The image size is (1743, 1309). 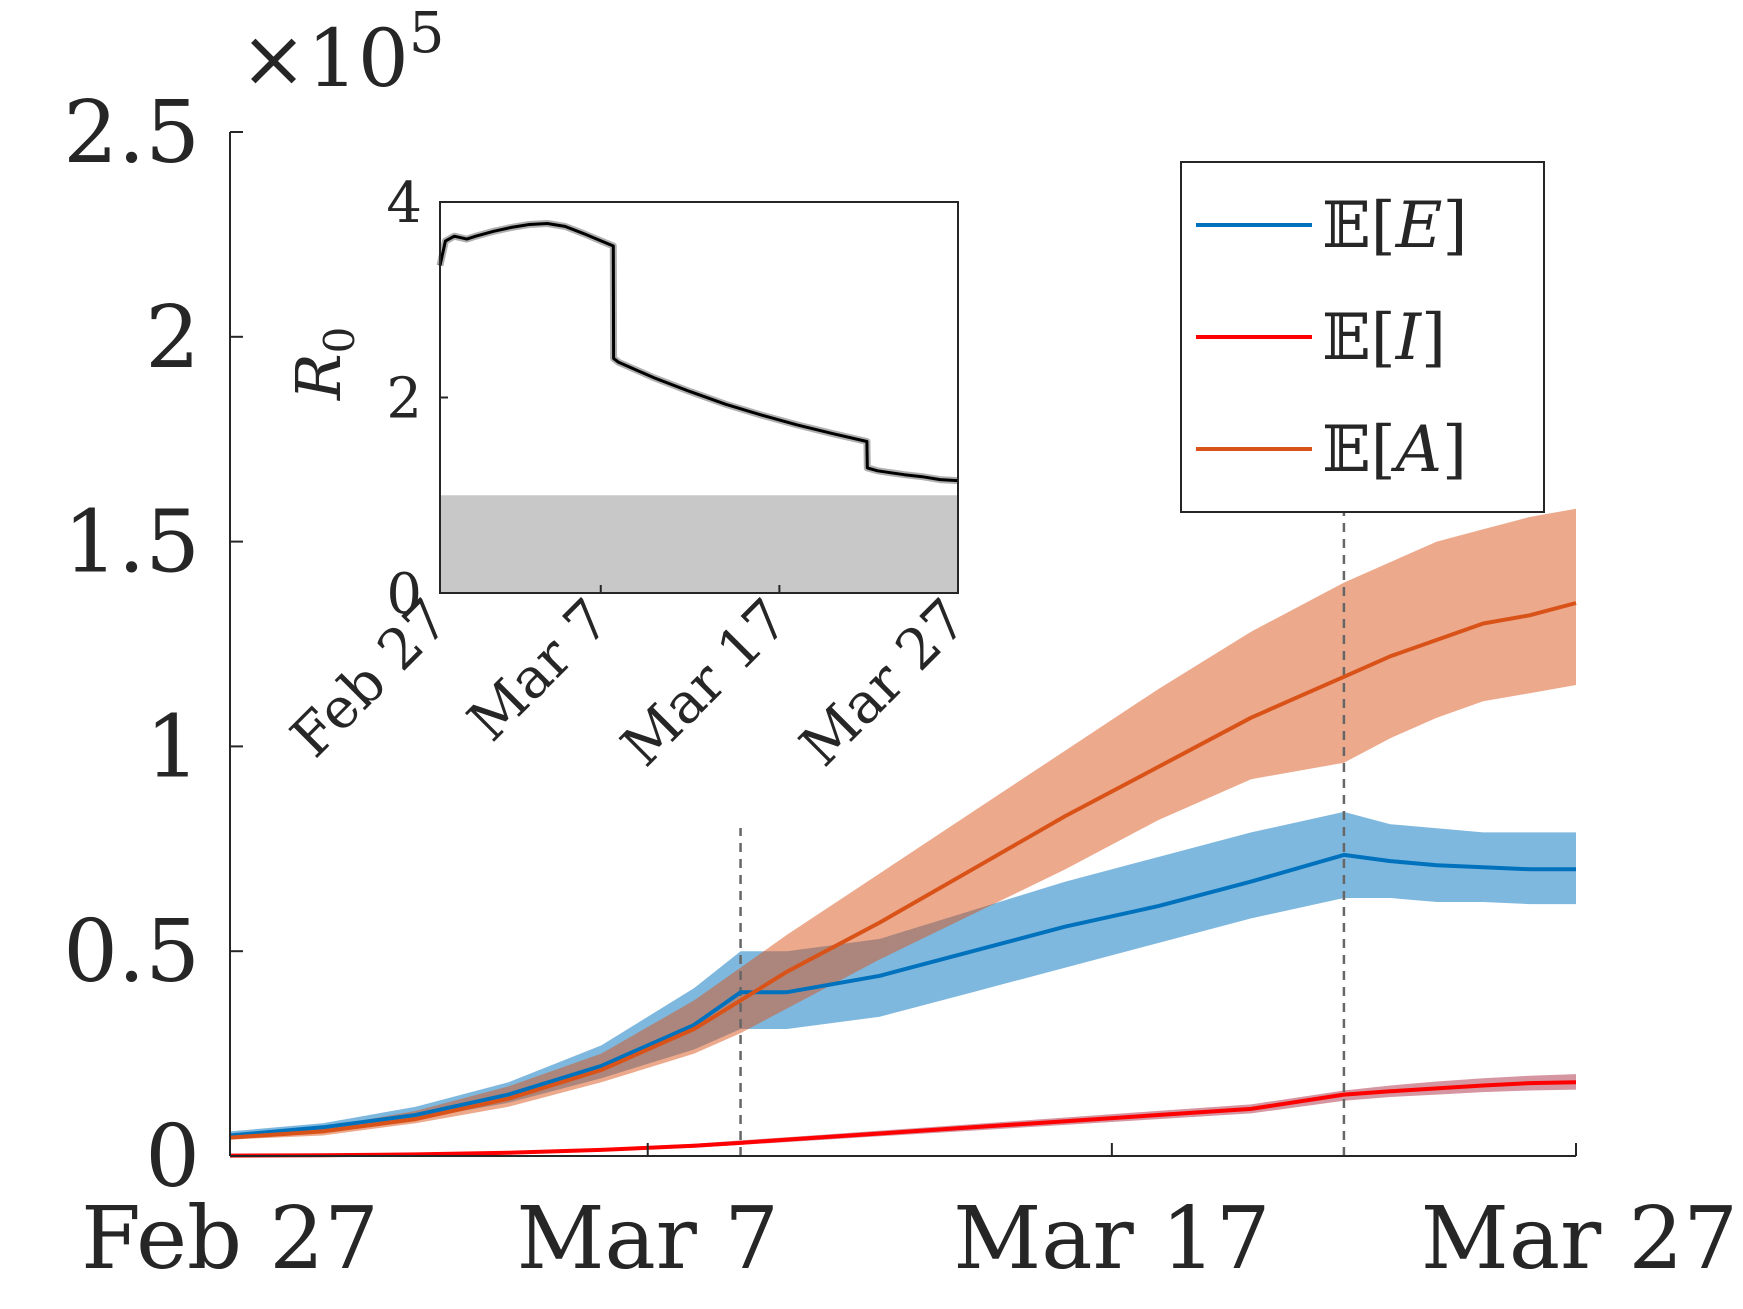 I want to click on y-multiplier: ×10⁵, so click(x=342, y=53).